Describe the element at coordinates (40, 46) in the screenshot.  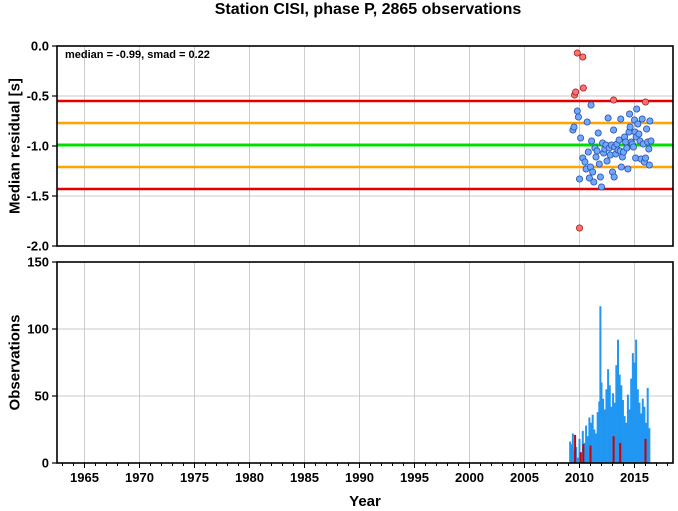
I see `y-tick-label: 0.0` at that location.